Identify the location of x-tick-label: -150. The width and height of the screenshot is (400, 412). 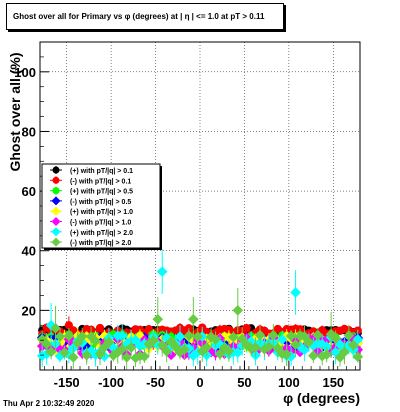
(67, 382).